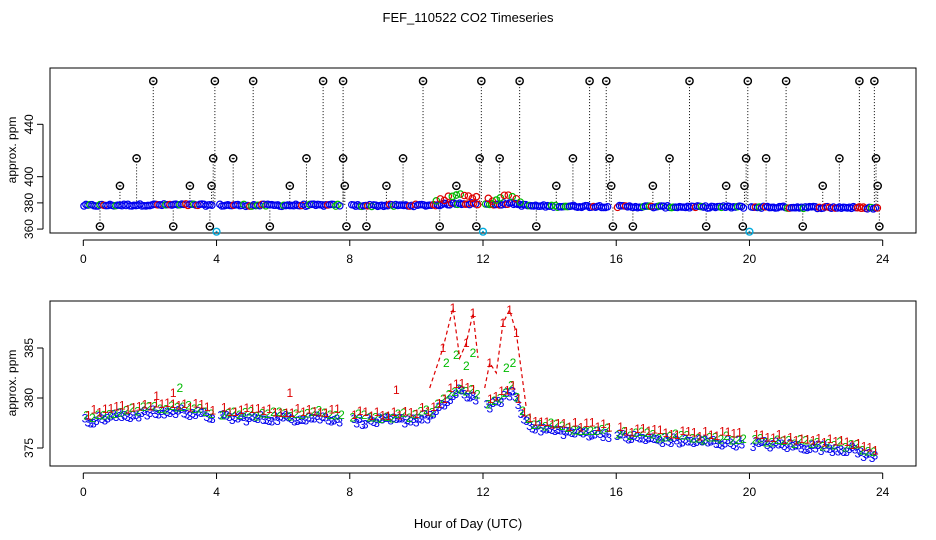  Describe the element at coordinates (12, 383) in the screenshot. I see `bottom-panel-ylabel: approx. ppm` at that location.